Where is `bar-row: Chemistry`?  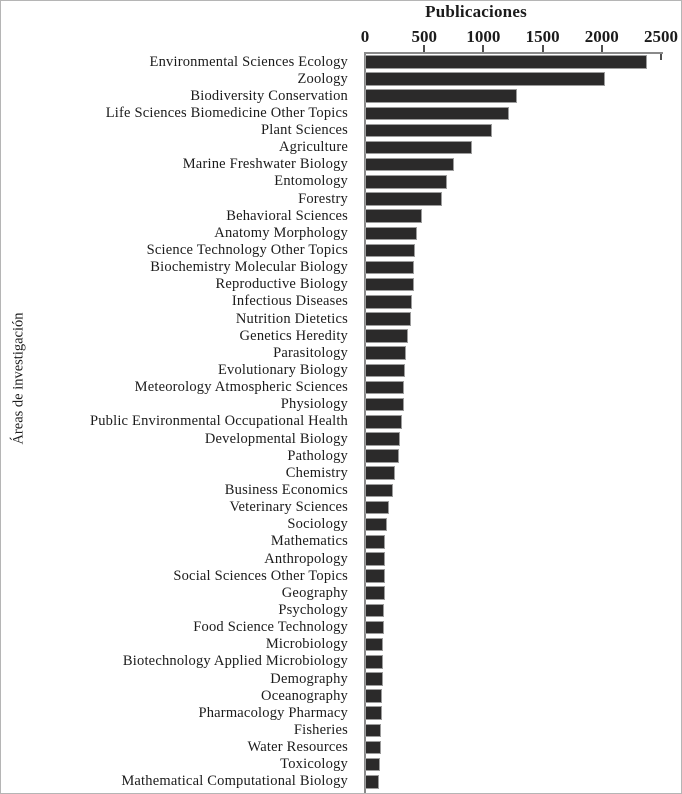 bar-row: Chemistry is located at coordinates (341, 473).